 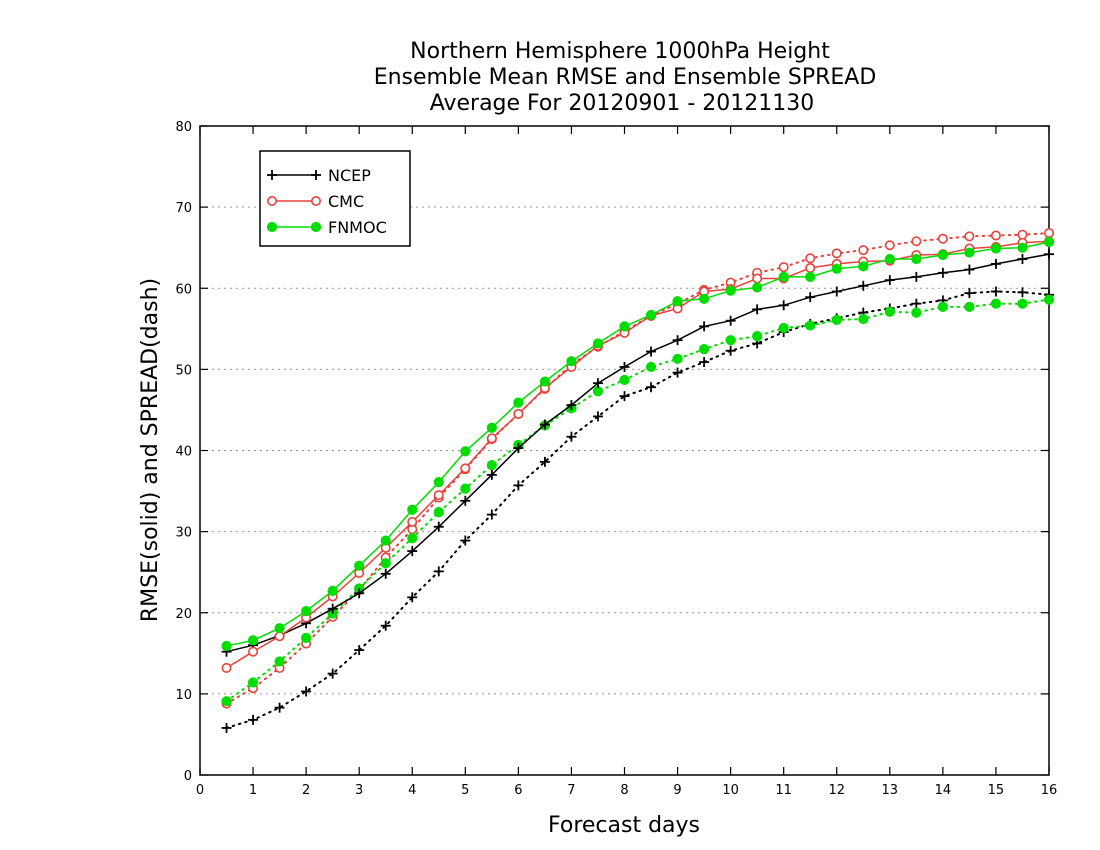 What do you see at coordinates (624, 790) in the screenshot?
I see `x-tick-label: 8` at bounding box center [624, 790].